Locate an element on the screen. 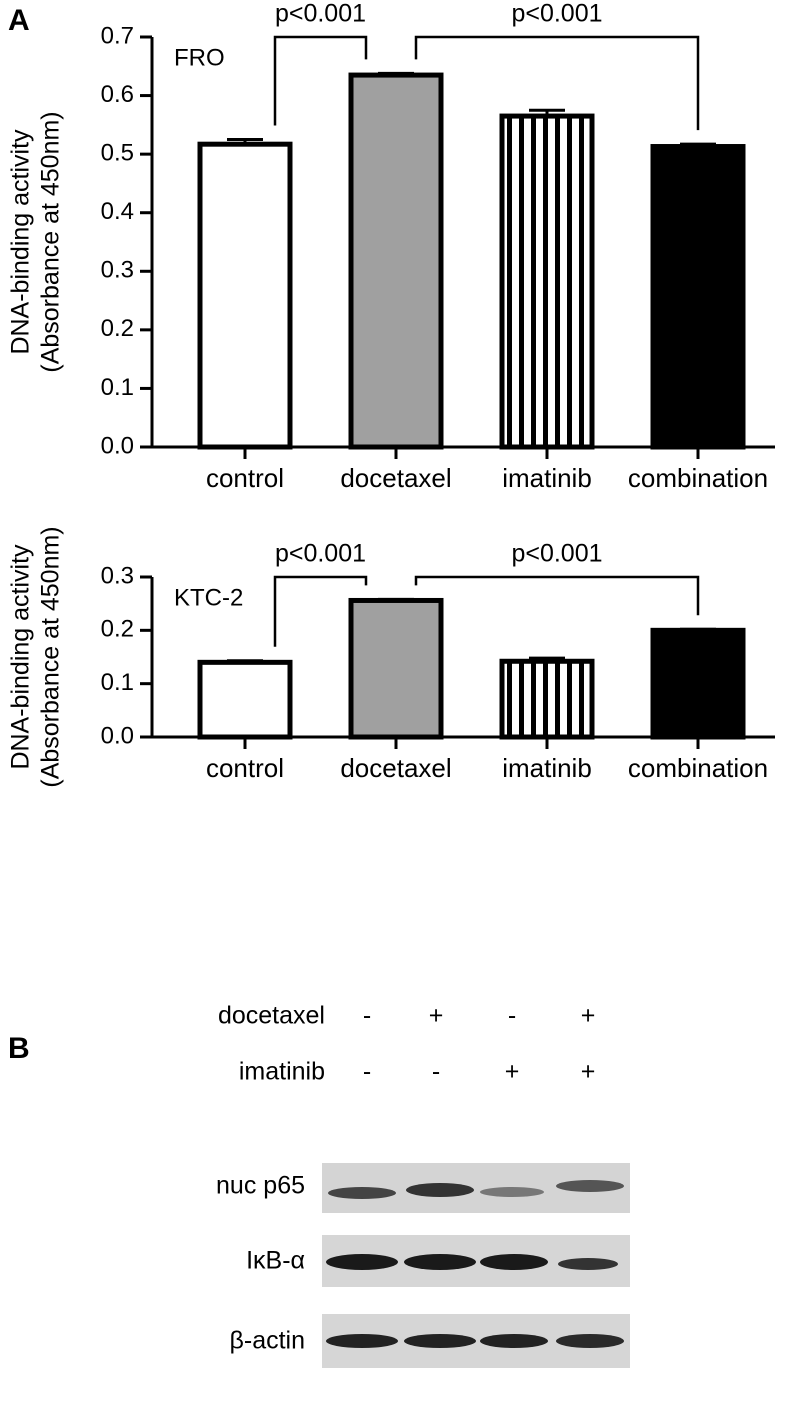  band-label: β-actin is located at coordinates (267, 1341).